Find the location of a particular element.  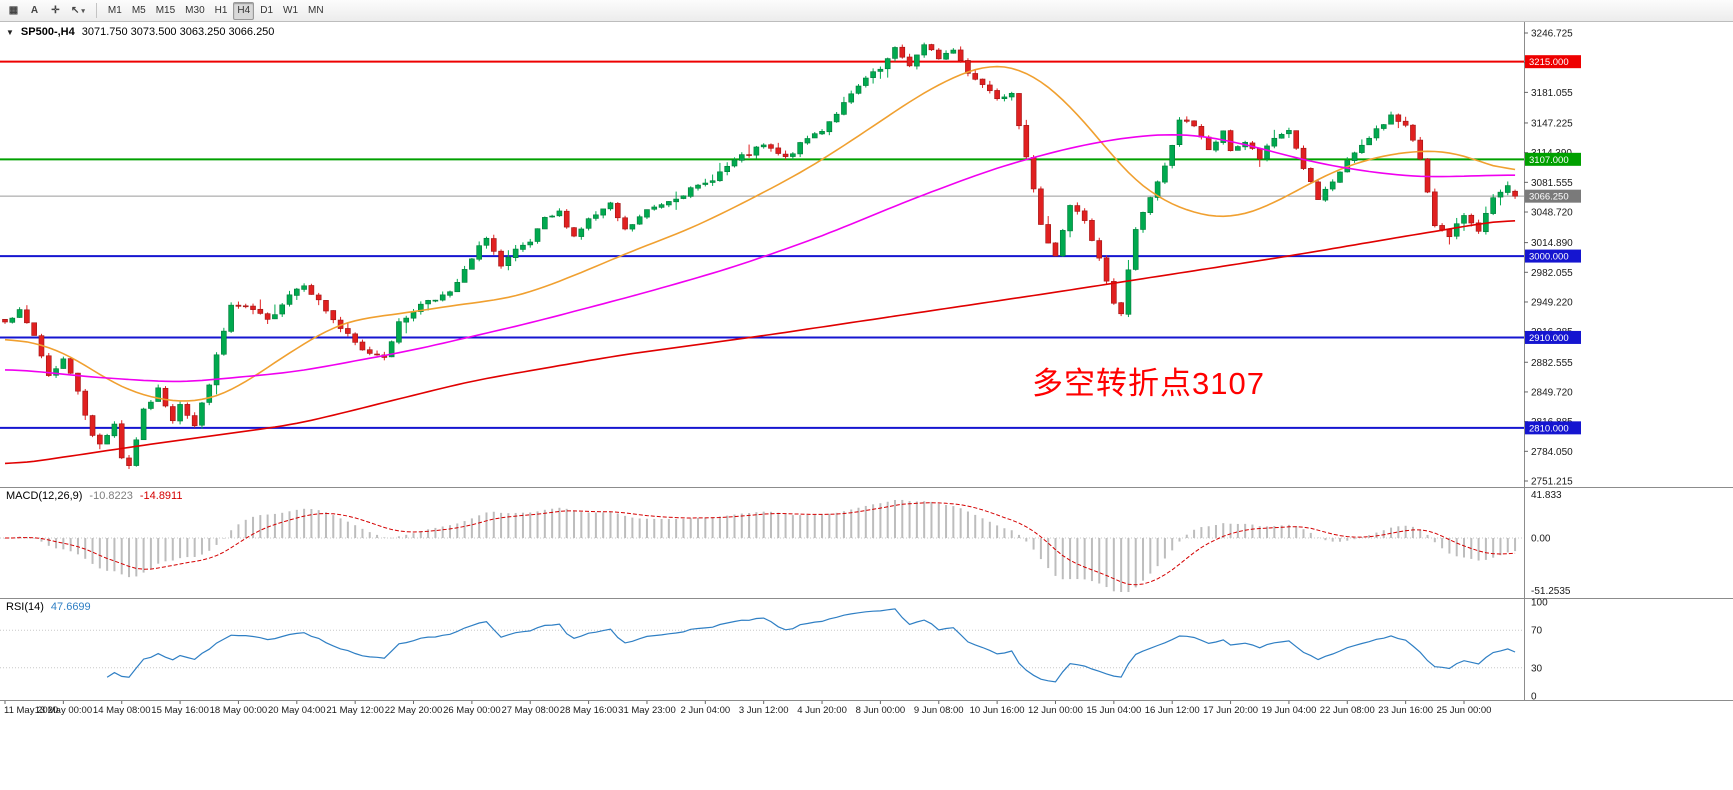

time-axis-label: 20 May 04:00 is located at coordinates (297, 710).